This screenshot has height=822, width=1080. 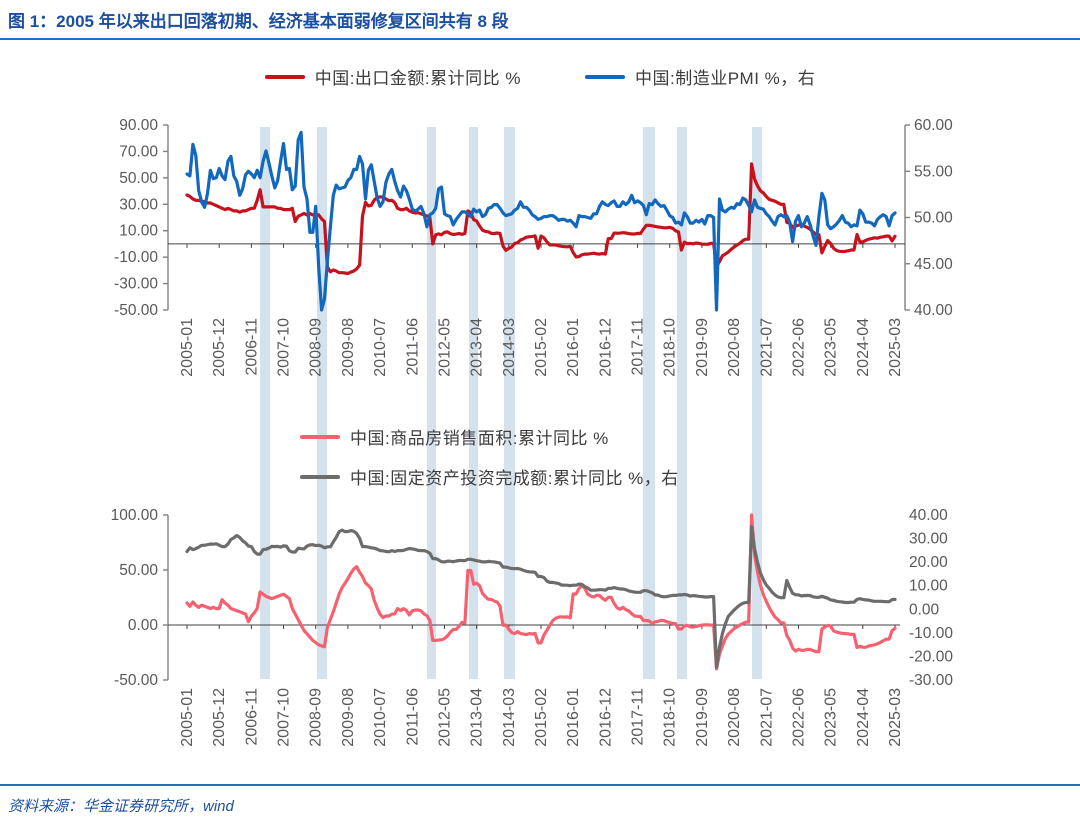 What do you see at coordinates (933, 171) in the screenshot?
I see `right-axis-tick-label: 55.00` at bounding box center [933, 171].